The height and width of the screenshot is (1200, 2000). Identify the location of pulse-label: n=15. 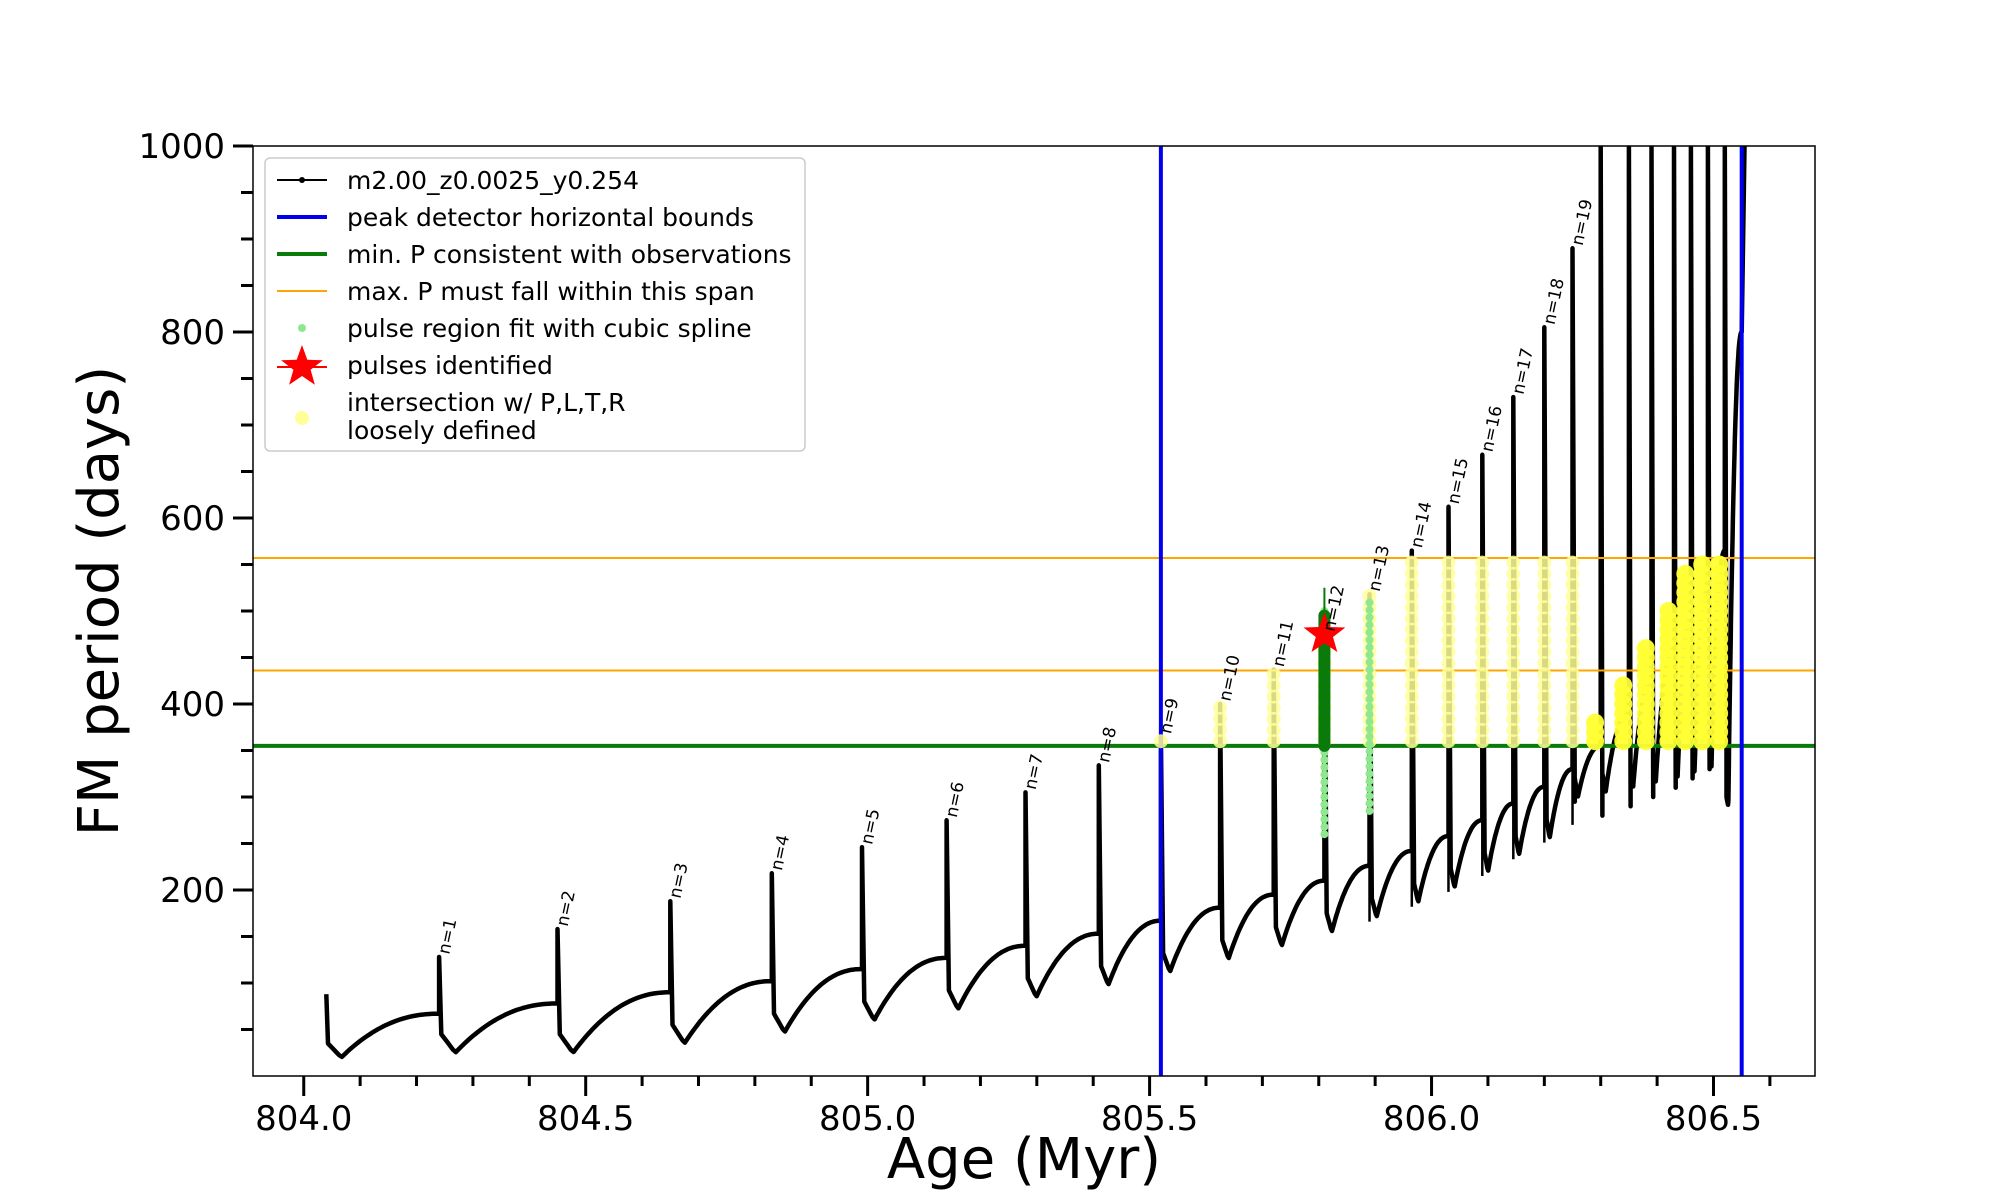
(1458, 481).